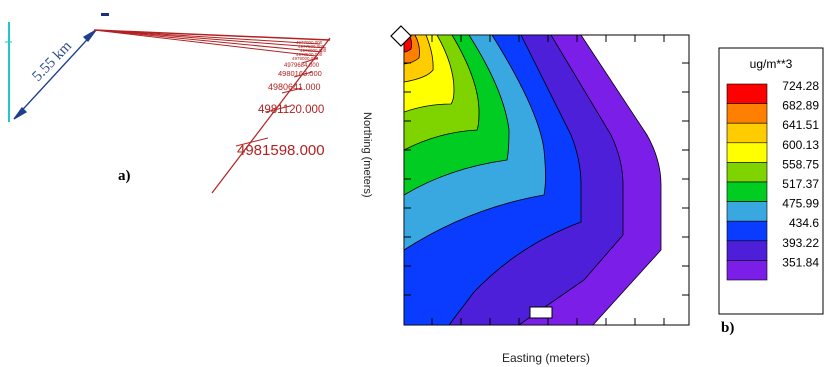 This screenshot has height=367, width=829. Describe the element at coordinates (291, 110) in the screenshot. I see `tick-label-4981120: 4981120.000` at that location.